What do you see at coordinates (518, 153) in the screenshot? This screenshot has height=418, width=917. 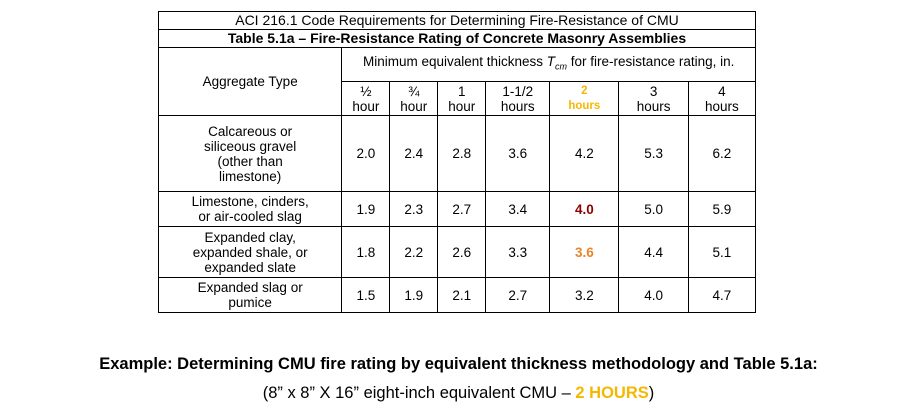 I see `value-cell: 3.6` at bounding box center [518, 153].